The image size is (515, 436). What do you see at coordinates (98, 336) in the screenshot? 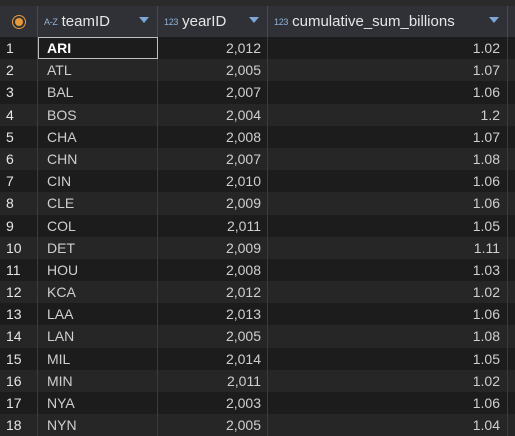
I see `cell-teamid: LAN` at bounding box center [98, 336].